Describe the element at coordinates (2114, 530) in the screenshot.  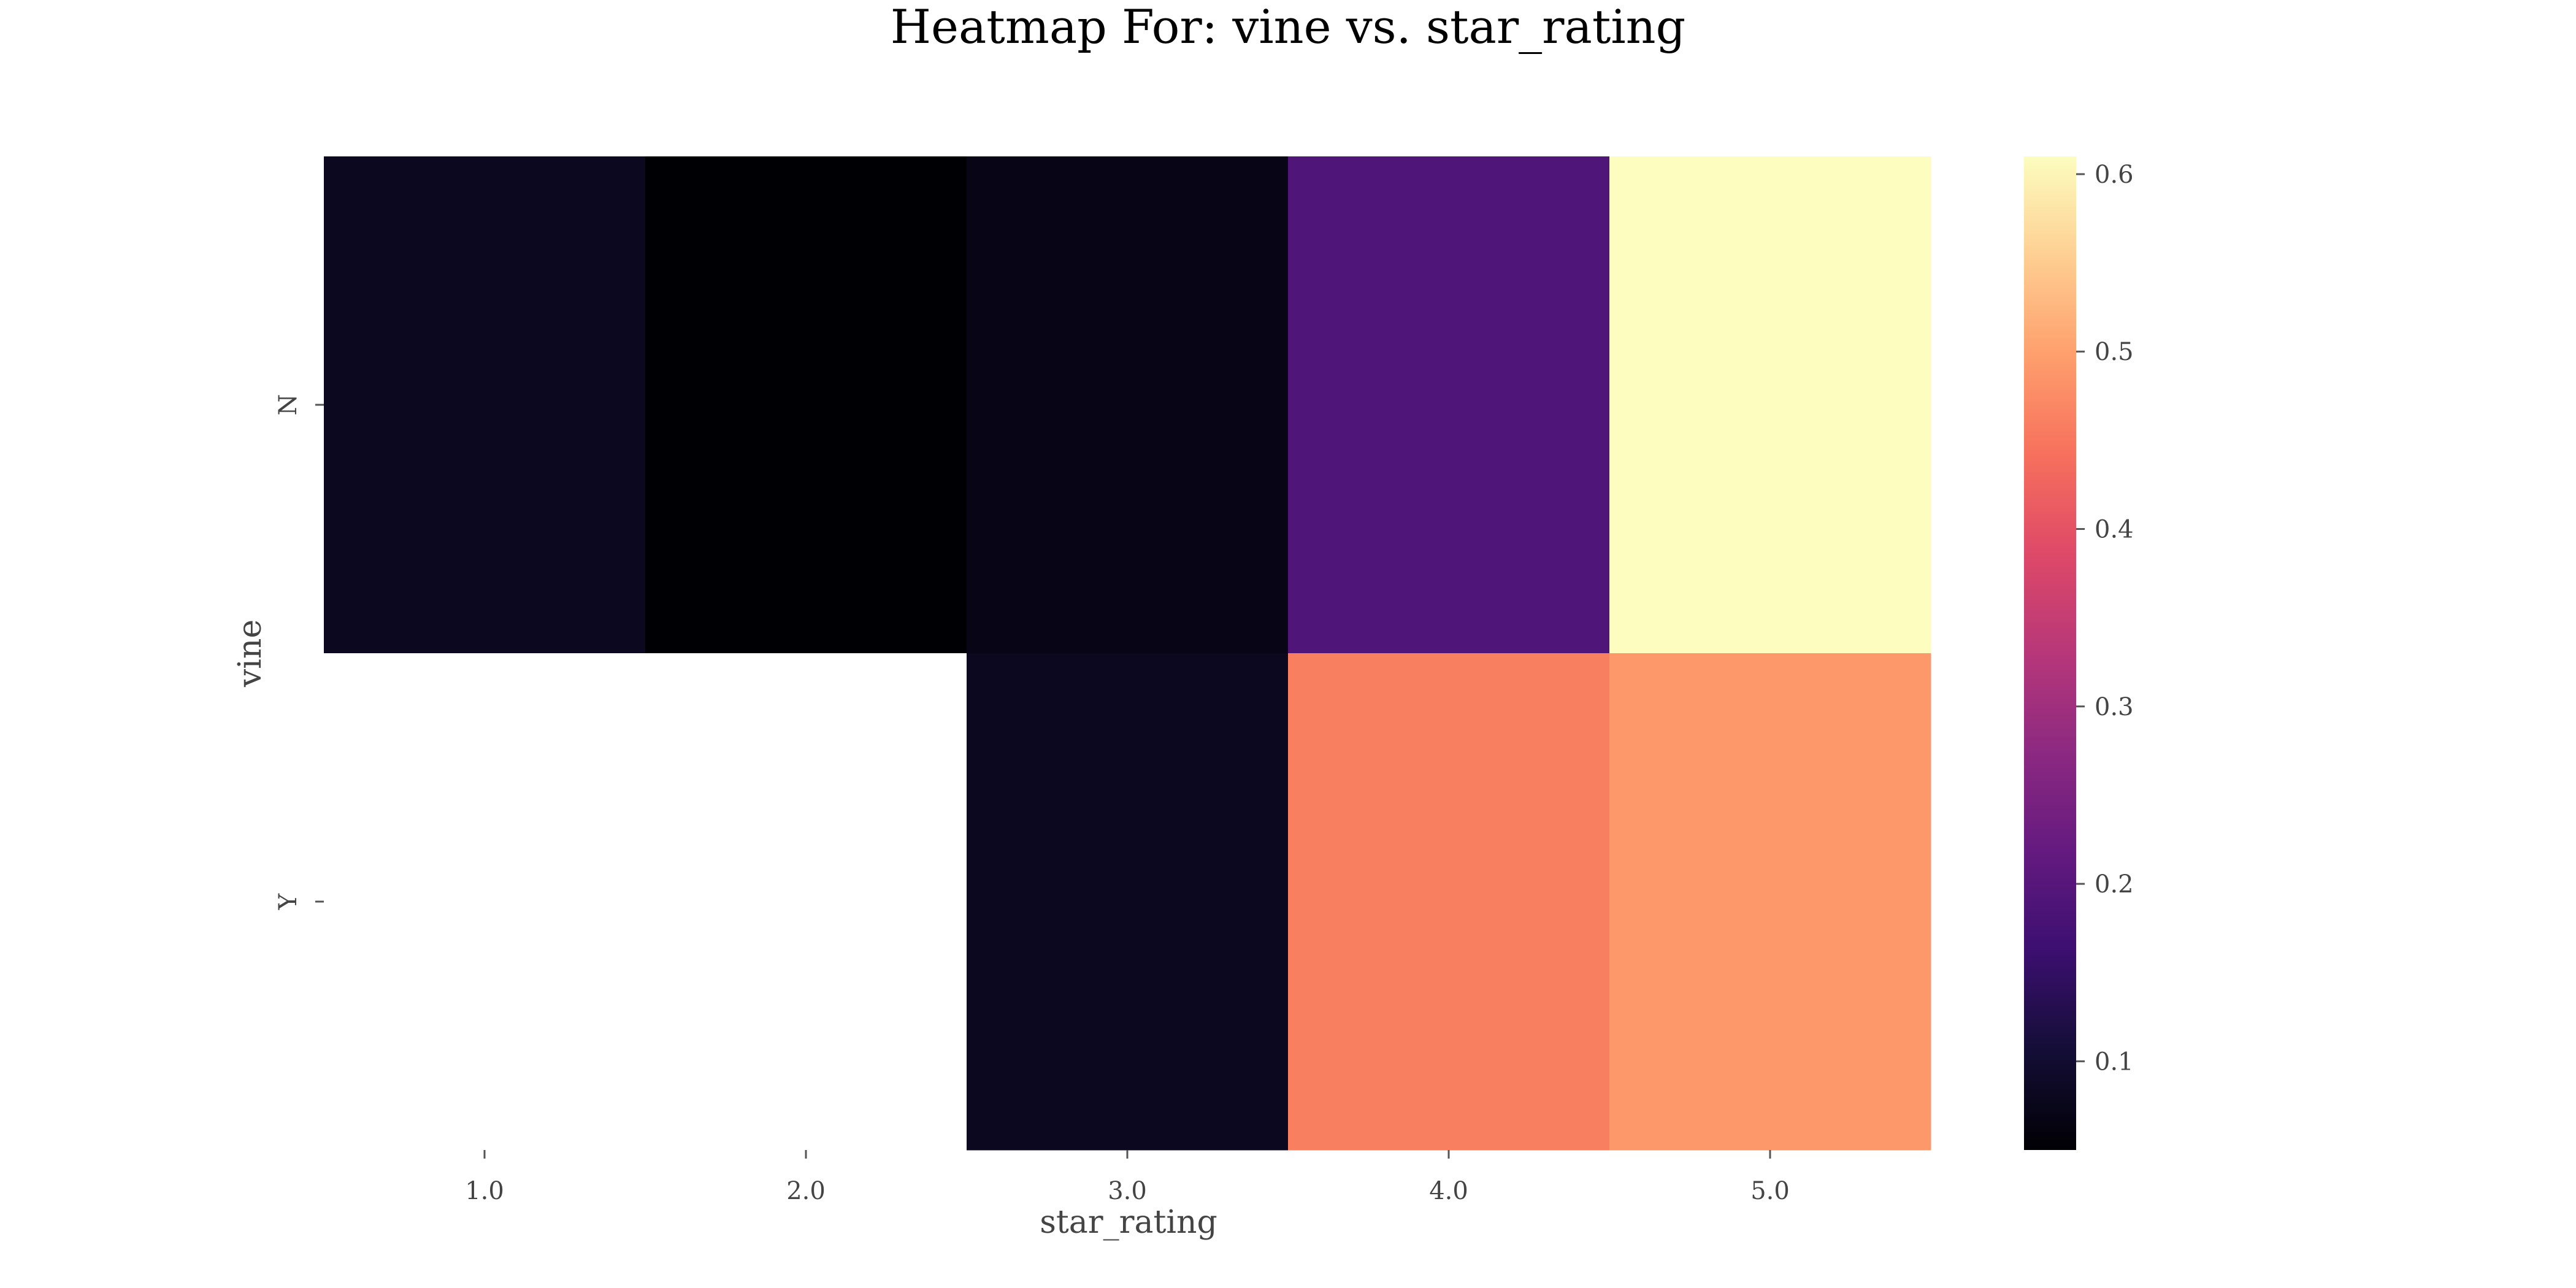
I see `colorbar-tick-label: 0.4` at that location.